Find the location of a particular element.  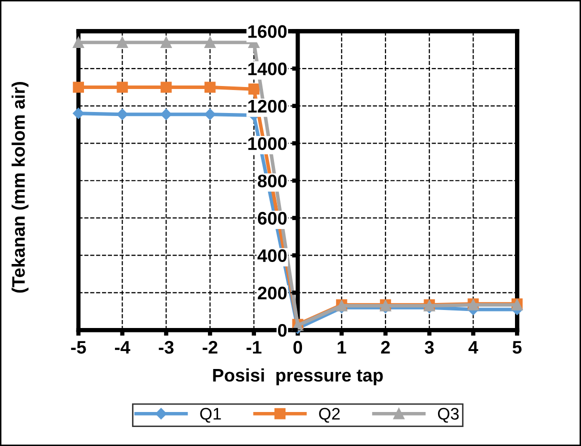

x-tick-label: 4 is located at coordinates (473, 347).